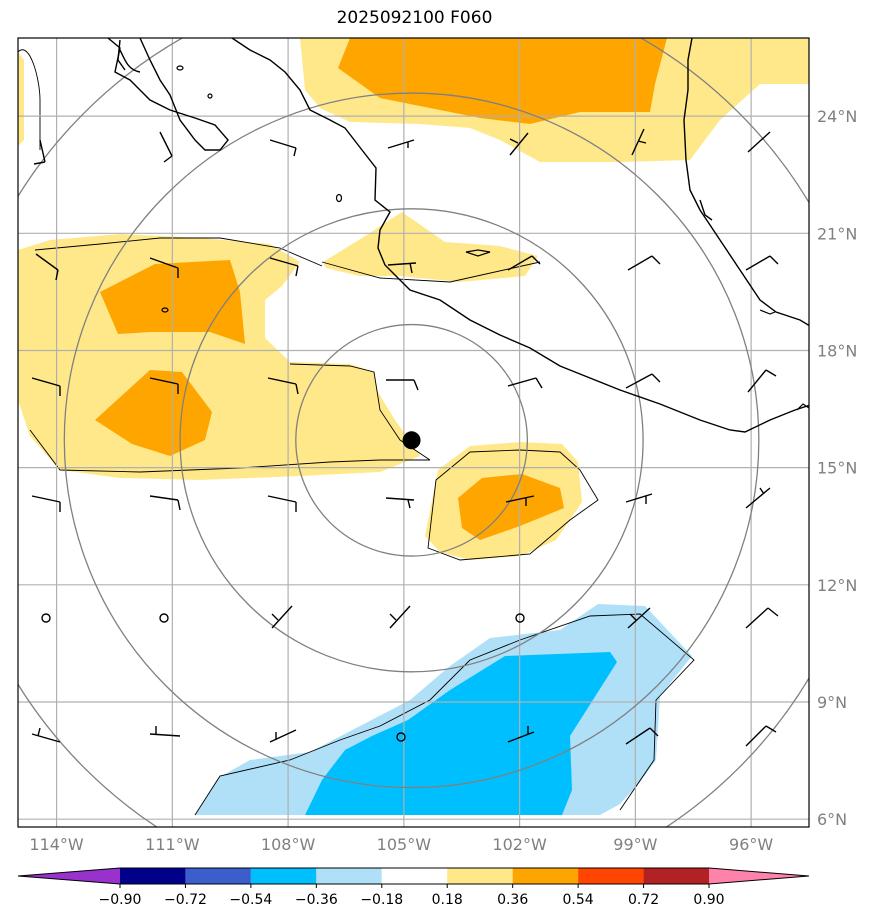 The image size is (879, 924). Describe the element at coordinates (832, 819) in the screenshot. I see `latitude-label: 6°N` at that location.